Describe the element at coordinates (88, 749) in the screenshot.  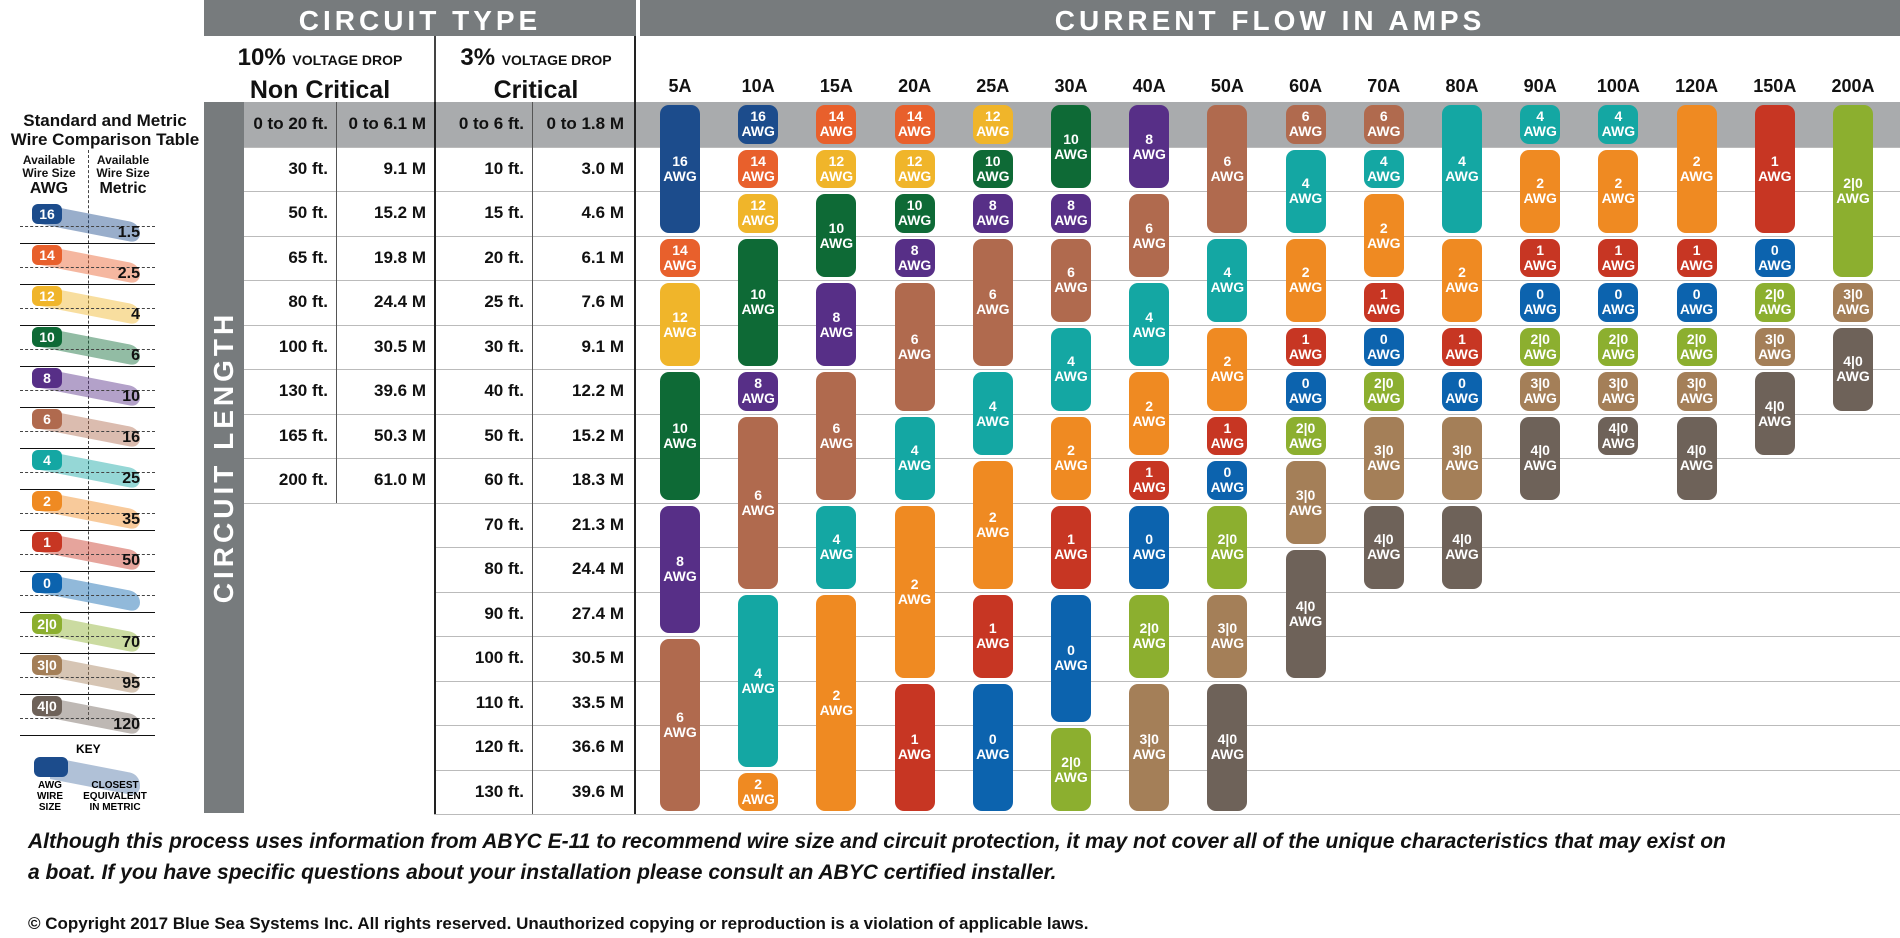
I see `key-title: KEY` at that location.